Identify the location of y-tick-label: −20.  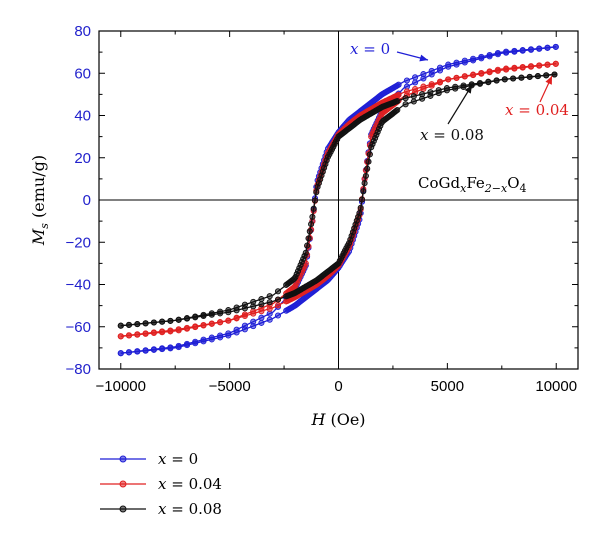
(78, 242).